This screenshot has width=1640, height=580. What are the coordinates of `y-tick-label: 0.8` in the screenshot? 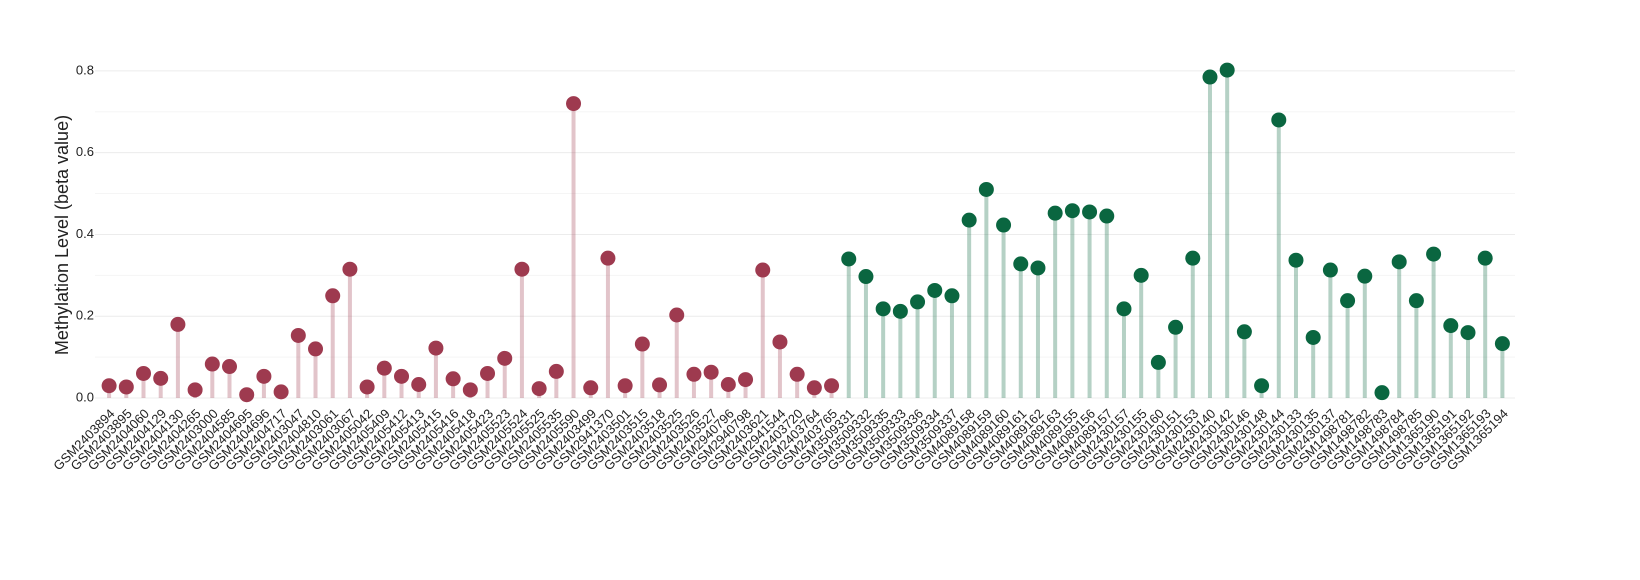 It's located at (85, 69).